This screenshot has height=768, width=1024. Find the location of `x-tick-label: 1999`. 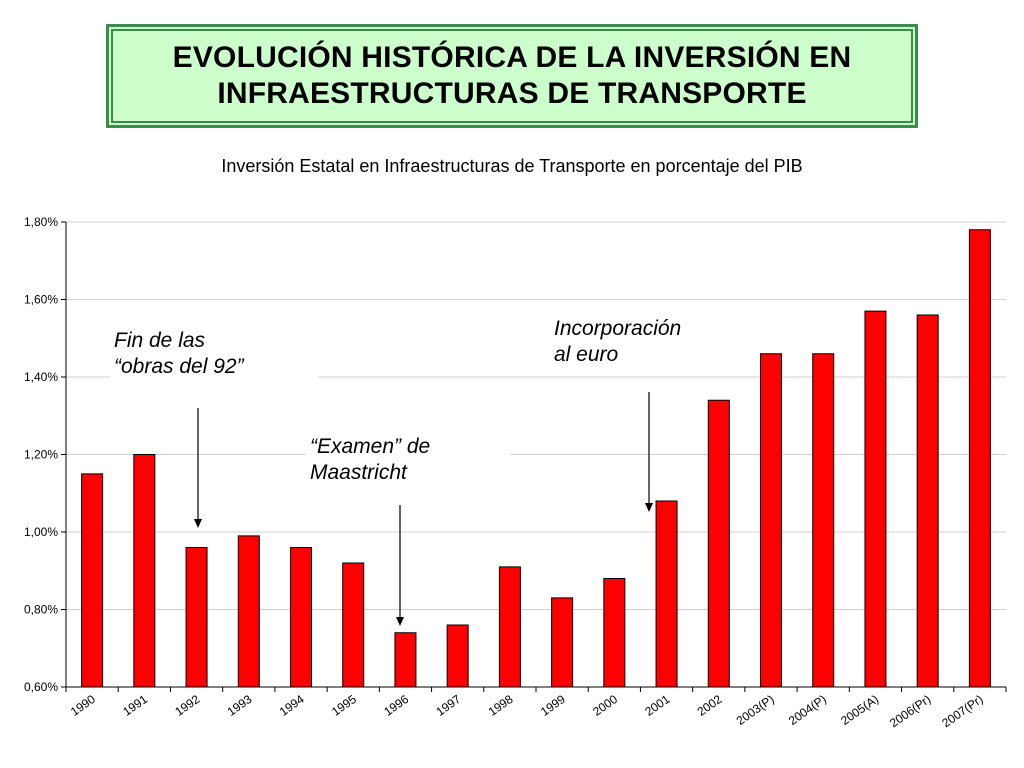

x-tick-label: 1999 is located at coordinates (553, 705).